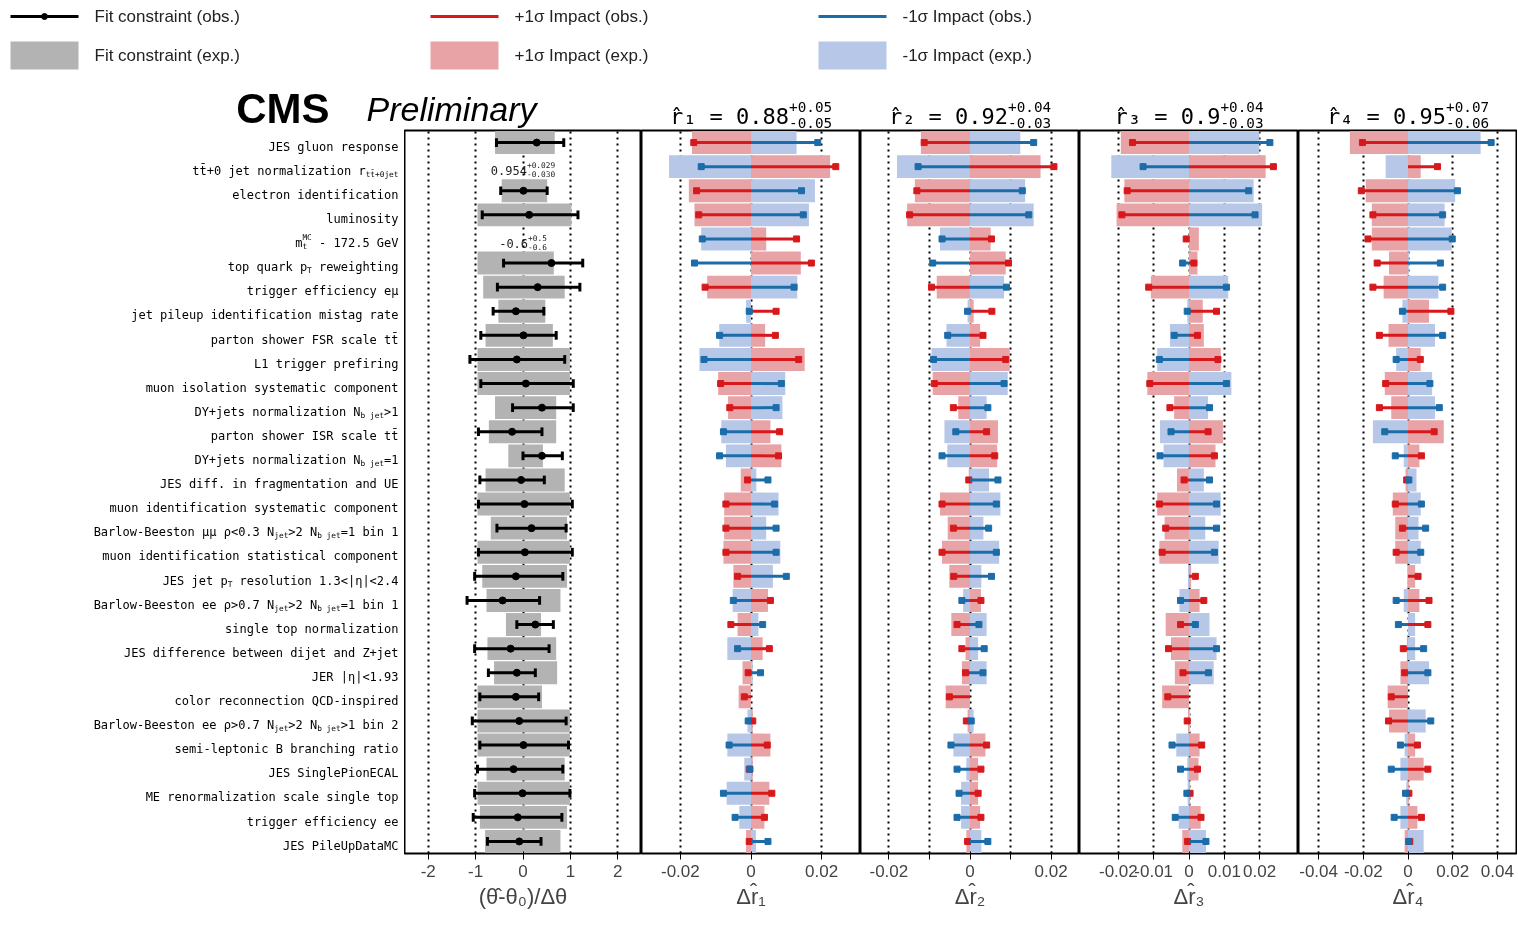 This screenshot has height=939, width=1518. I want to click on y-tick-label: L1 trigger prefiring, so click(326, 363).